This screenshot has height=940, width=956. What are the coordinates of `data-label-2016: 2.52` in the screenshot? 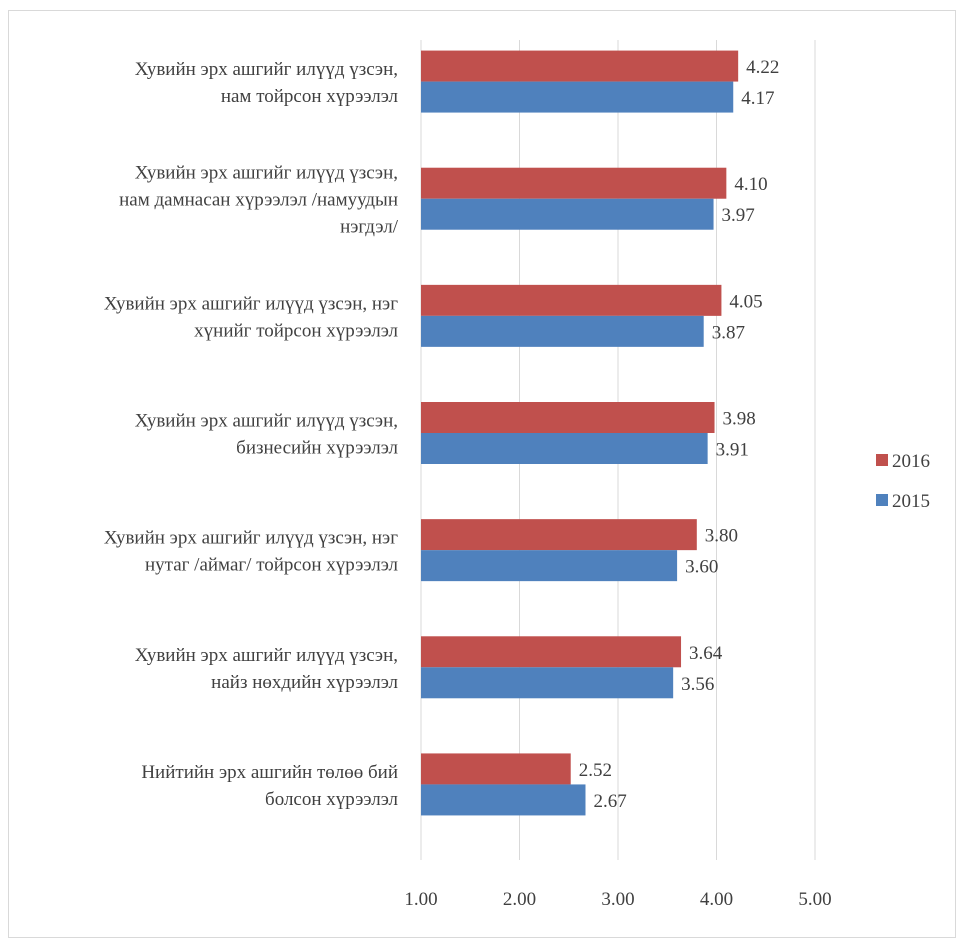 It's located at (595, 770).